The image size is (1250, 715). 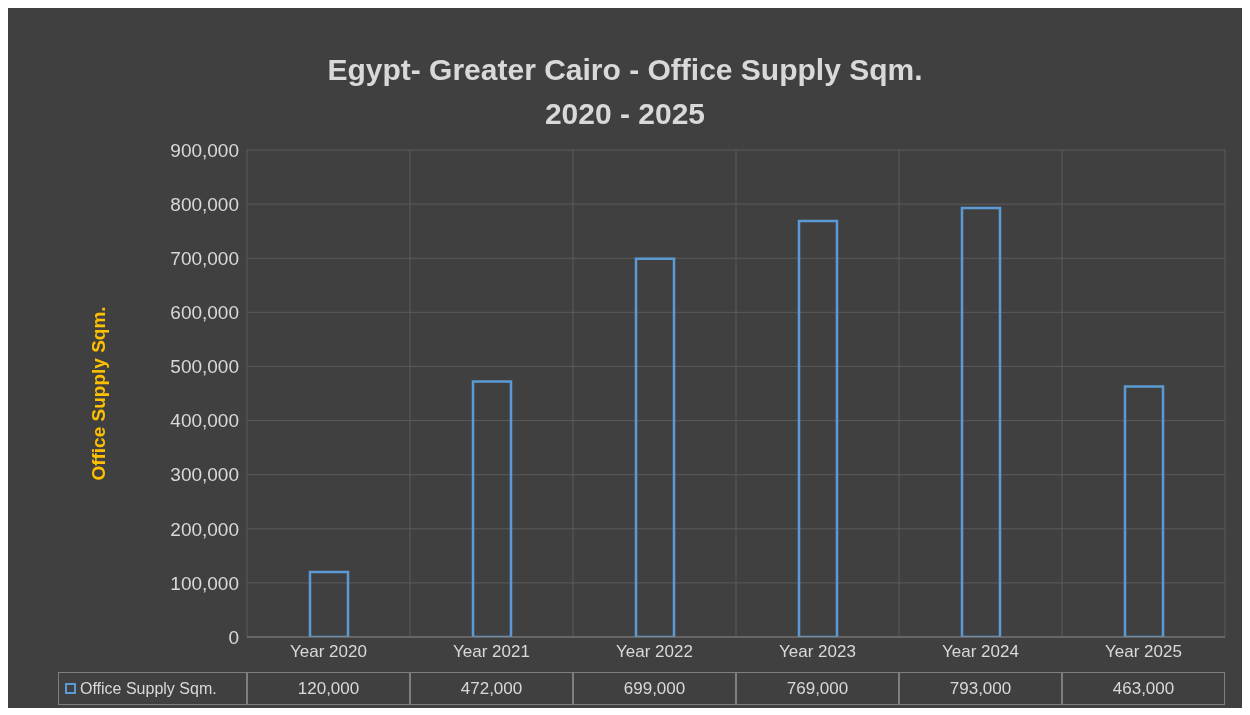 I want to click on y-tick-label: 200,000, so click(x=204, y=529).